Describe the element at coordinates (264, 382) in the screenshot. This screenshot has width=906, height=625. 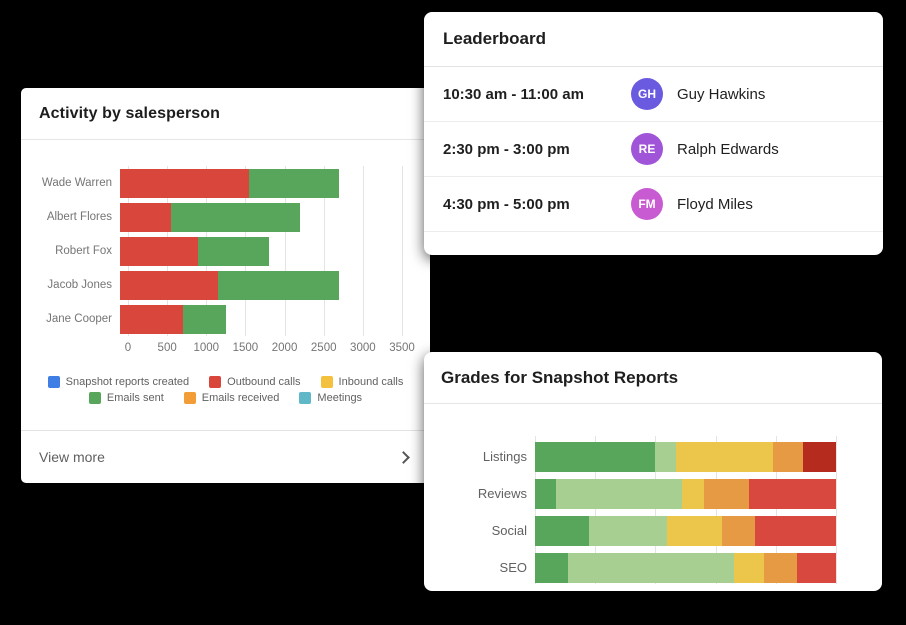
I see `legend-label: Outbound calls` at that location.